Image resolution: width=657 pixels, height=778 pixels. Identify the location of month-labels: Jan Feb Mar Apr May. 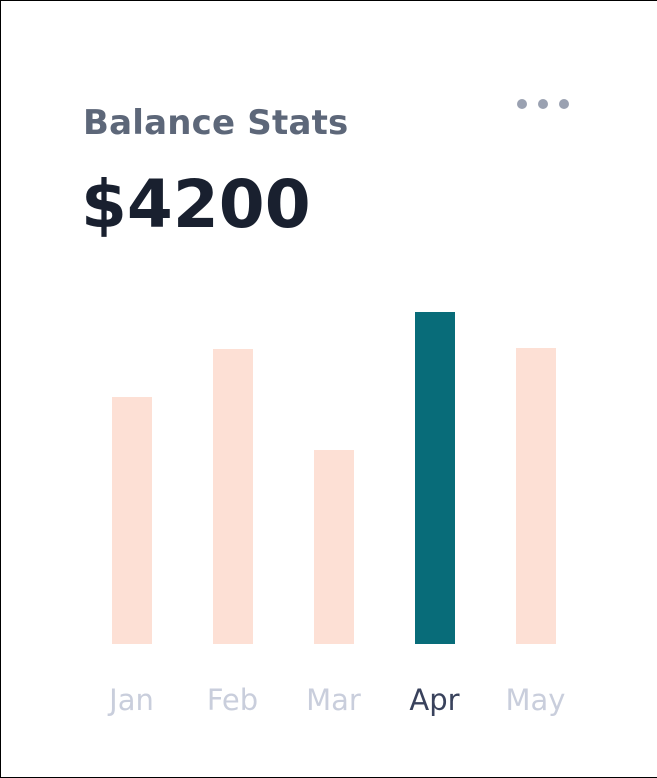
(333, 700).